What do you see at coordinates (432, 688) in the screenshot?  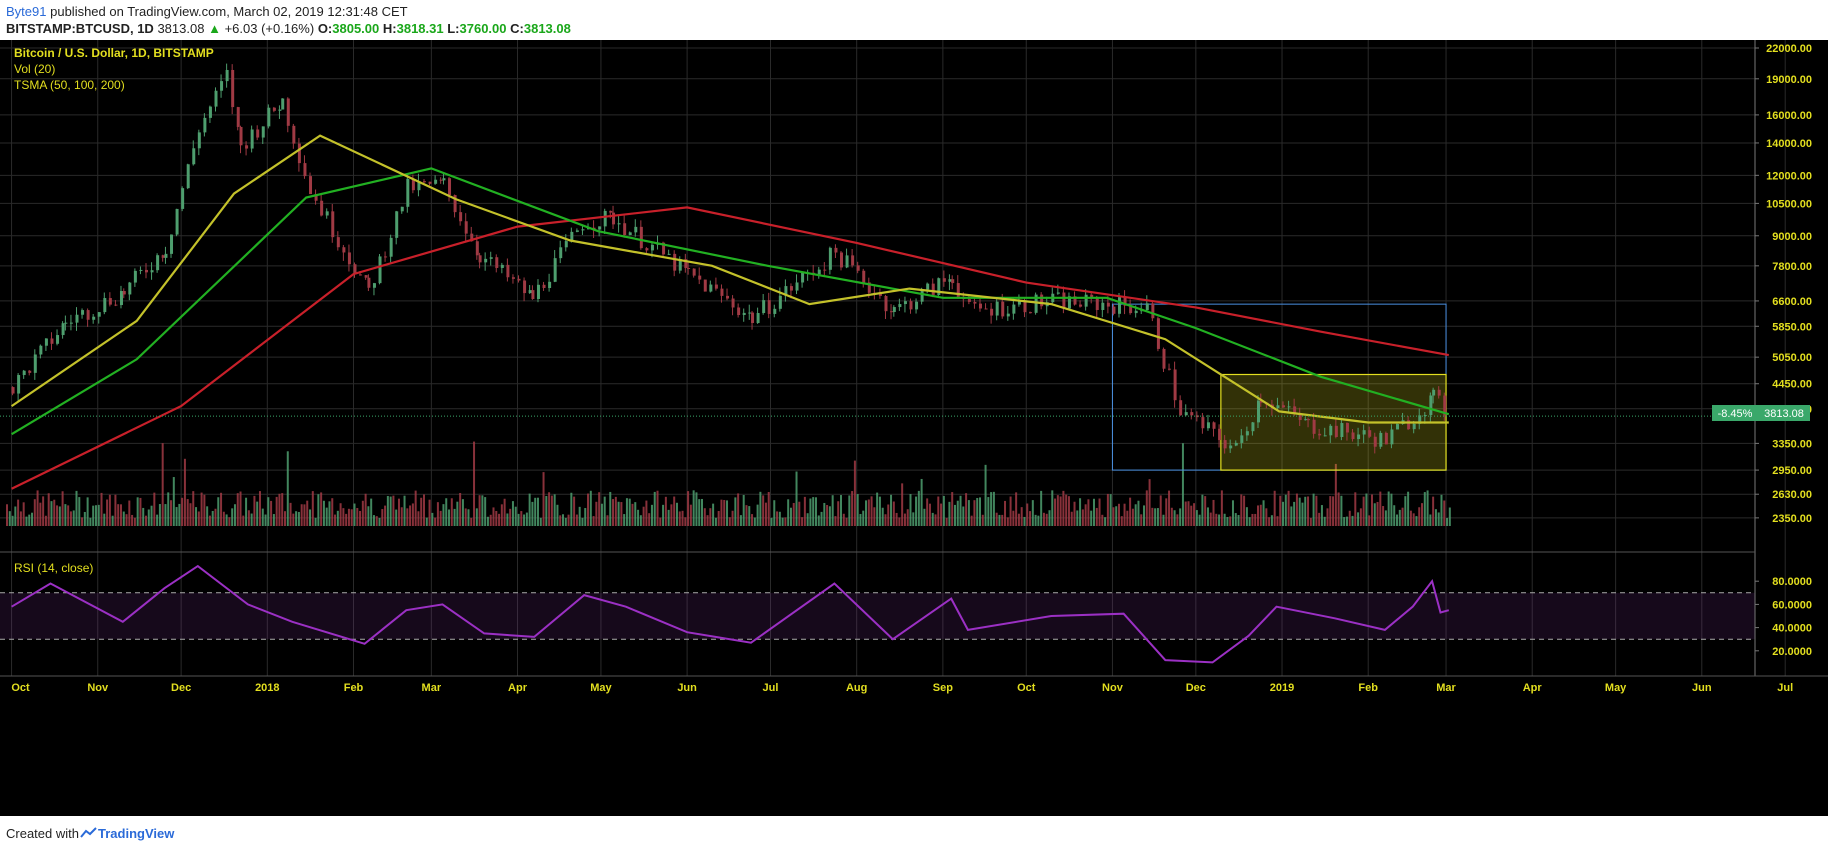 I see `x-tick-label: Mar` at bounding box center [432, 688].